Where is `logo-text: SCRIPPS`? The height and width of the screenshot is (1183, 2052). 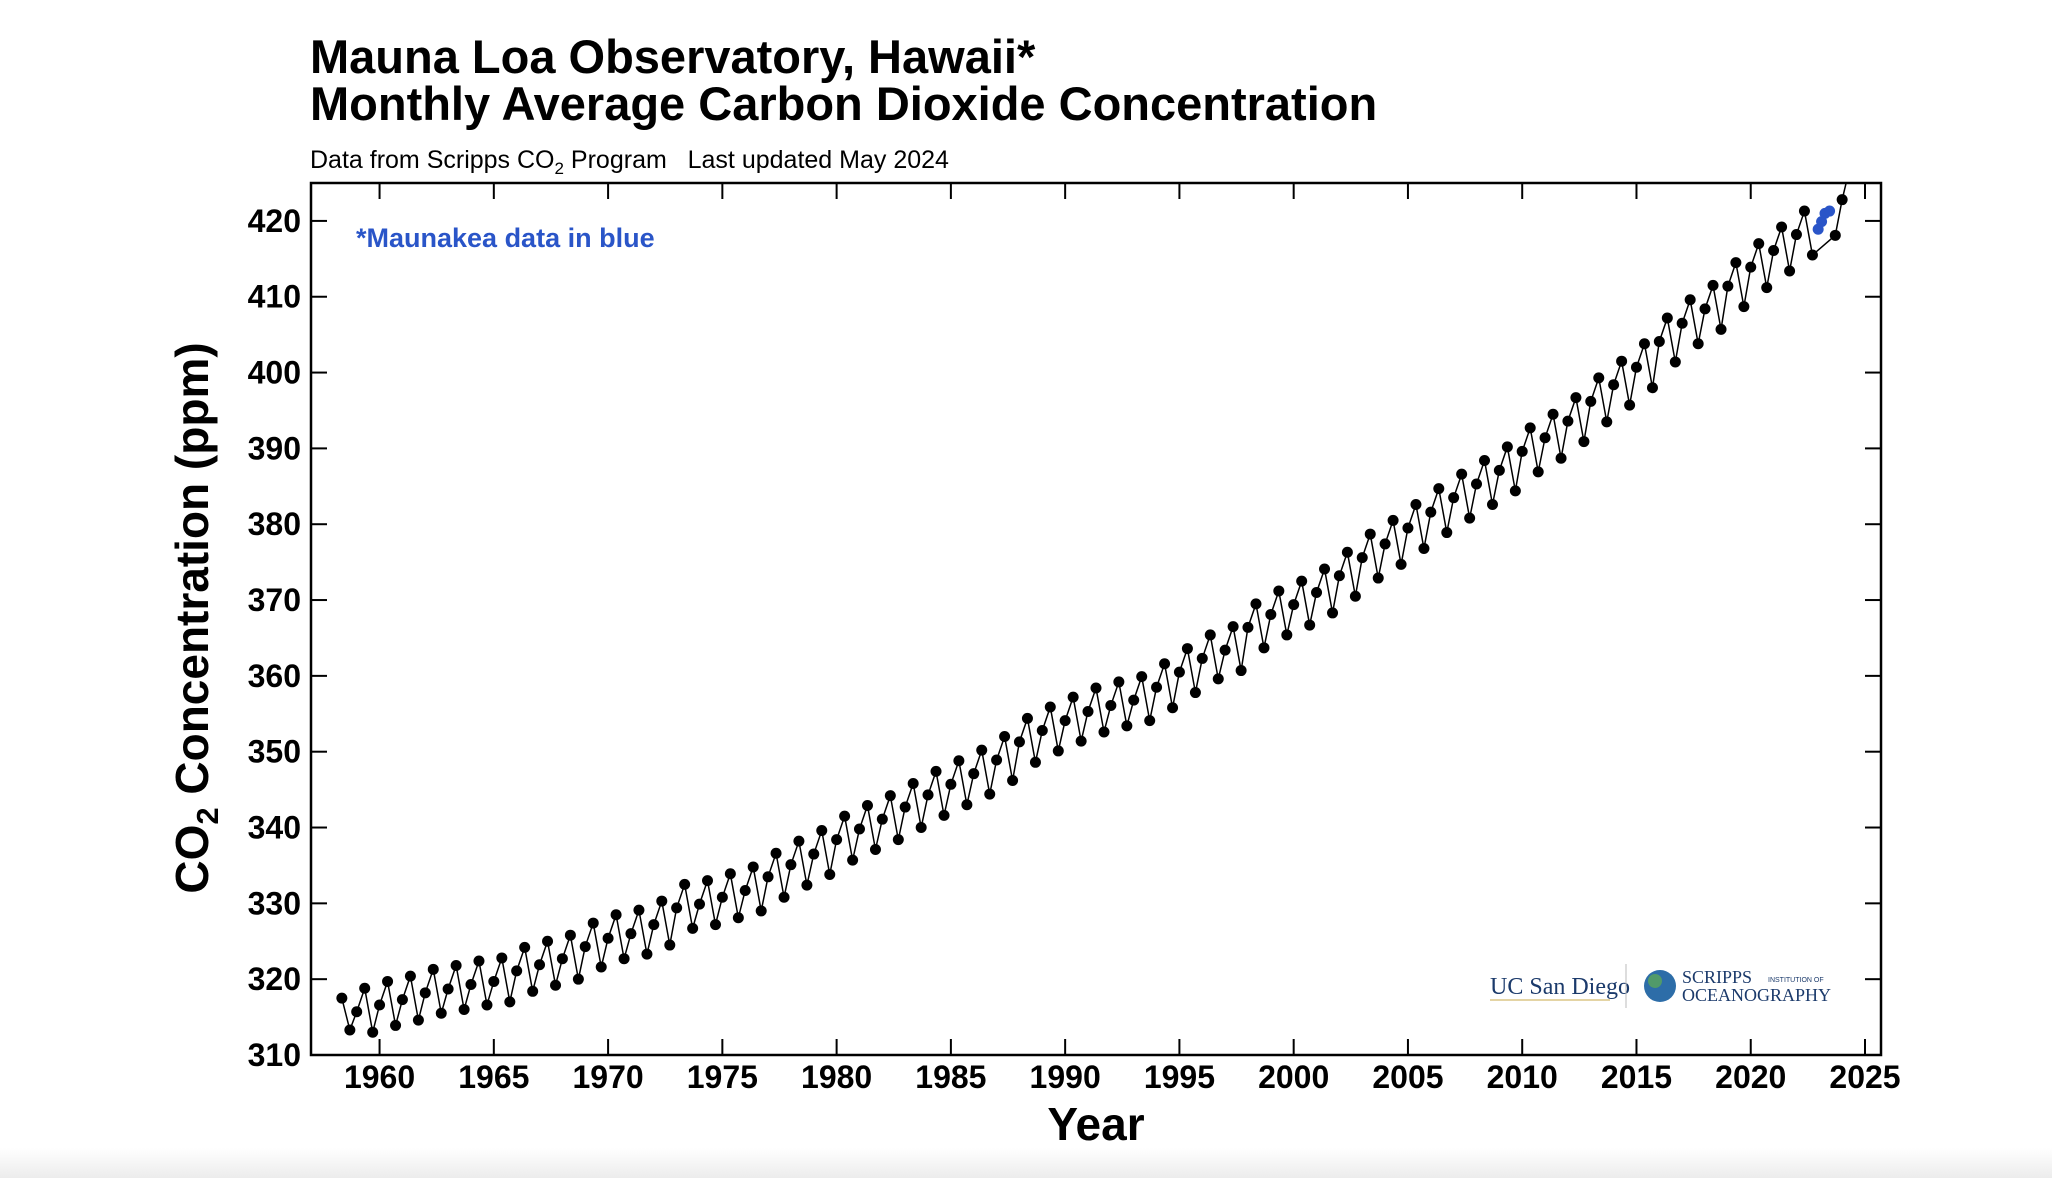 logo-text: SCRIPPS is located at coordinates (1717, 977).